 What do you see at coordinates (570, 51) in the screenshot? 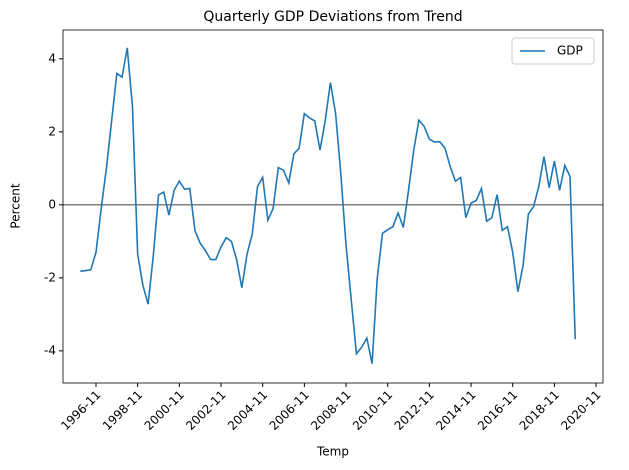
I see `legend-label: GDP` at bounding box center [570, 51].